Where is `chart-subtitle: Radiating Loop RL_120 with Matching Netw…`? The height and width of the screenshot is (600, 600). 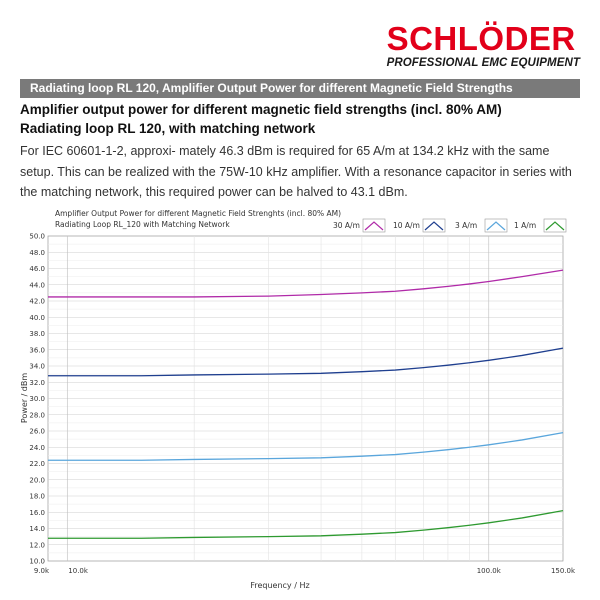
chart-subtitle: Radiating Loop RL_120 with Matching Netw… is located at coordinates (142, 224).